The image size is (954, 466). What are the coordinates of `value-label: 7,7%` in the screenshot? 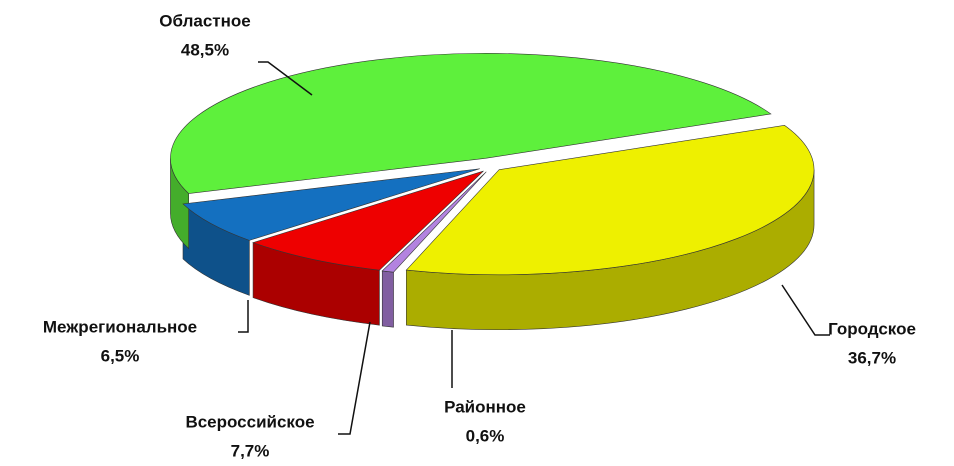 It's located at (250, 450).